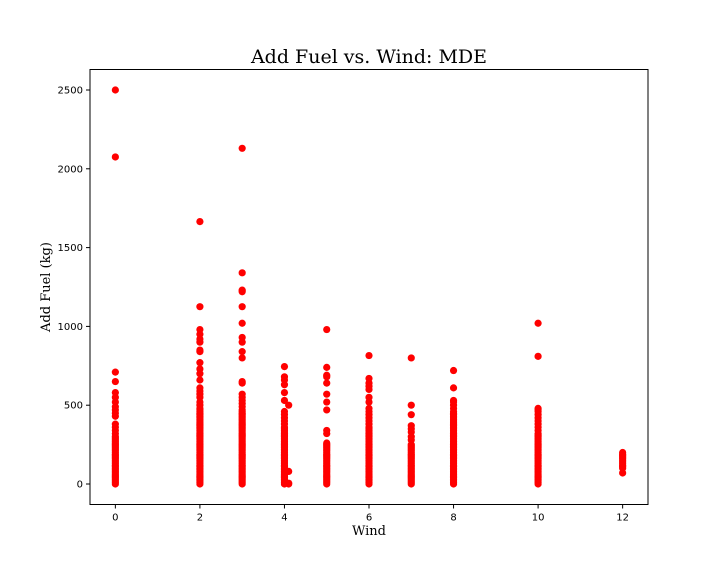  I want to click on x-tick-label: 4, so click(284, 518).